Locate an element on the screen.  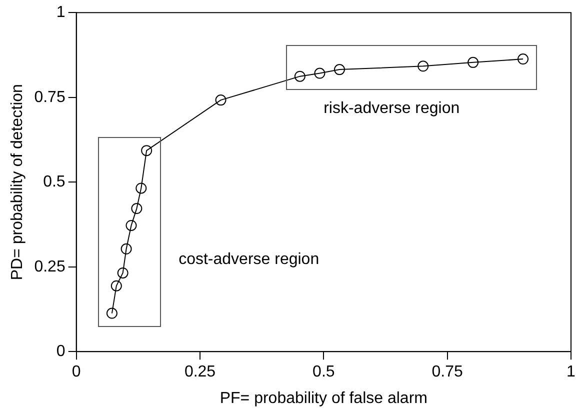
y-axis-title: PD= probability of detection is located at coordinates (17, 182).